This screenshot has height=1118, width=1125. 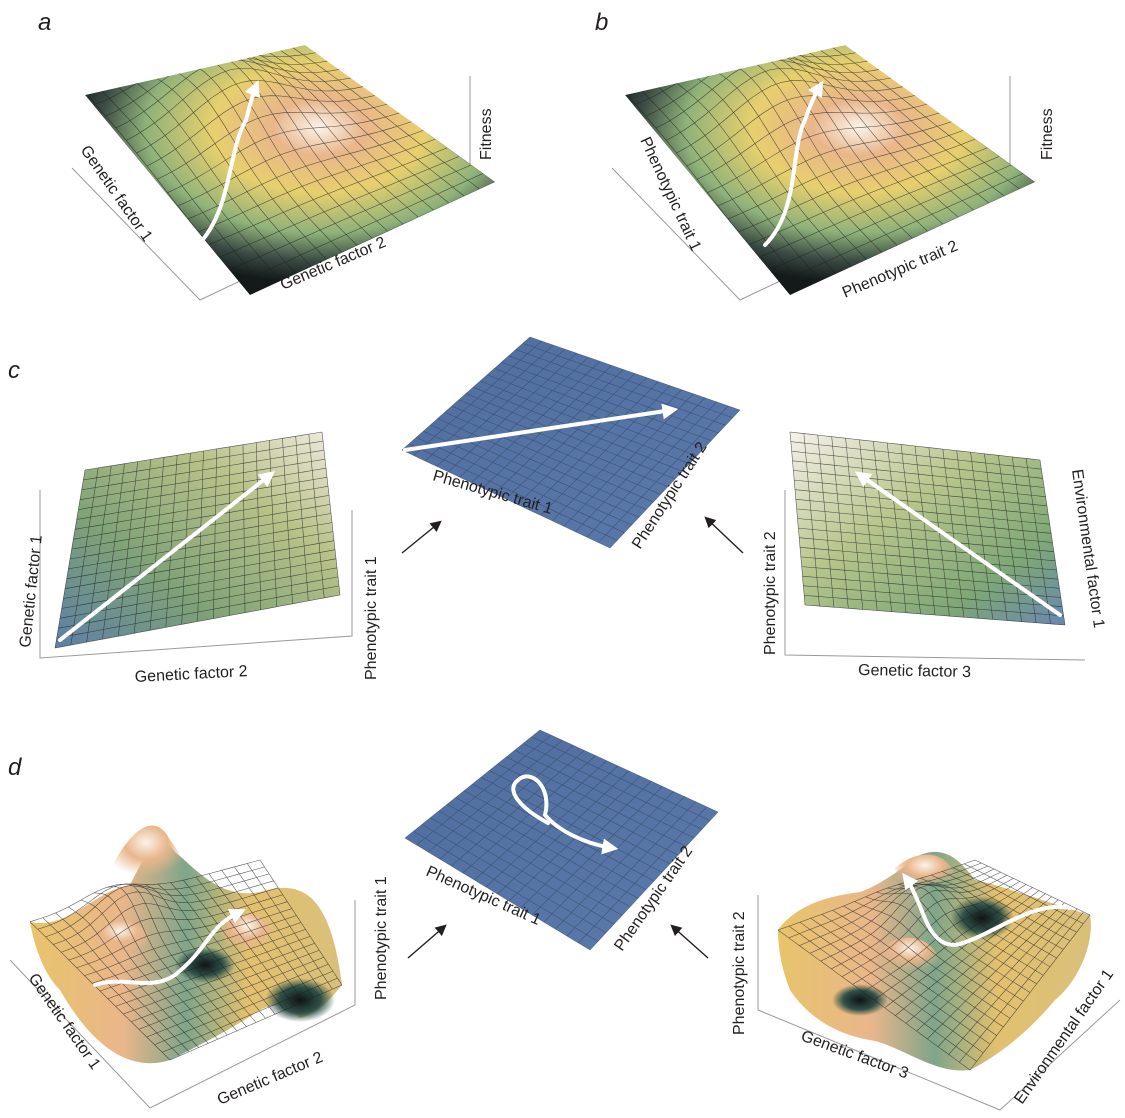 What do you see at coordinates (914, 671) in the screenshot?
I see `panel-c-right-bottom-axis-label: Genetic factor 3` at bounding box center [914, 671].